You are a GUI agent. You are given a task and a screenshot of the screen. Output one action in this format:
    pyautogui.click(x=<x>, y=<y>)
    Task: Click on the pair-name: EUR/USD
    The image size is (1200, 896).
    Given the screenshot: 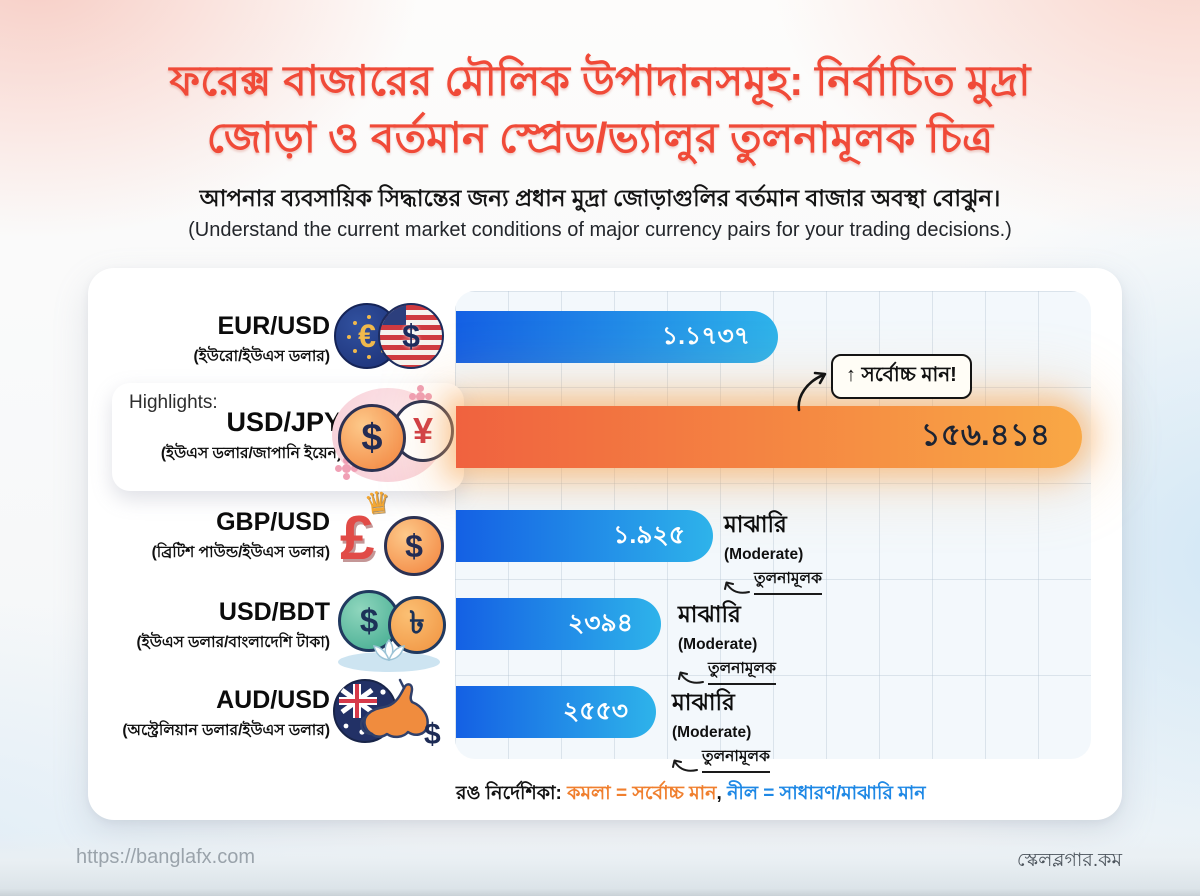 What is the action you would take?
    pyautogui.click(x=273, y=326)
    